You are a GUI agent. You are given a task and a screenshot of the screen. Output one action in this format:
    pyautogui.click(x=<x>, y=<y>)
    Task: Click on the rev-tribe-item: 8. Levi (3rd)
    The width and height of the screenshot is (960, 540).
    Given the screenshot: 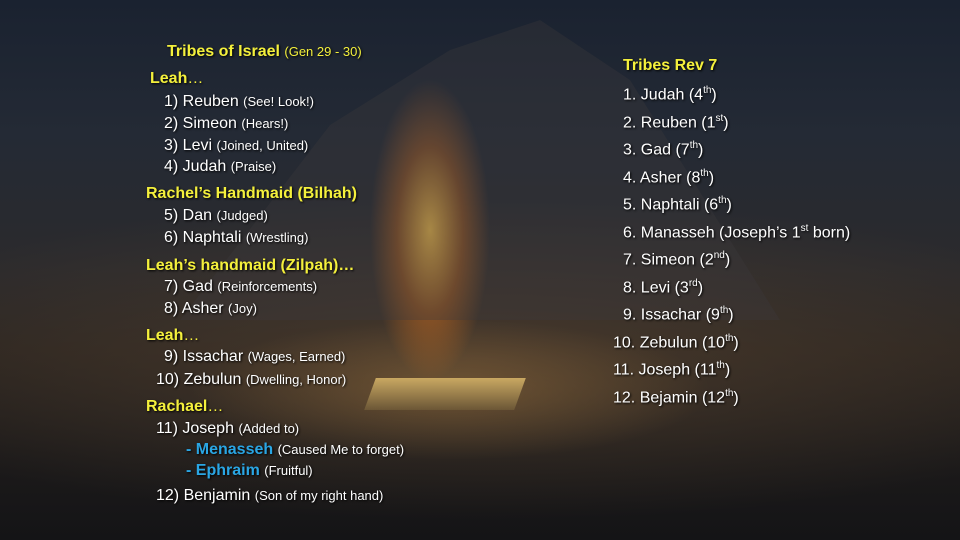 What is the action you would take?
    pyautogui.click(x=663, y=287)
    